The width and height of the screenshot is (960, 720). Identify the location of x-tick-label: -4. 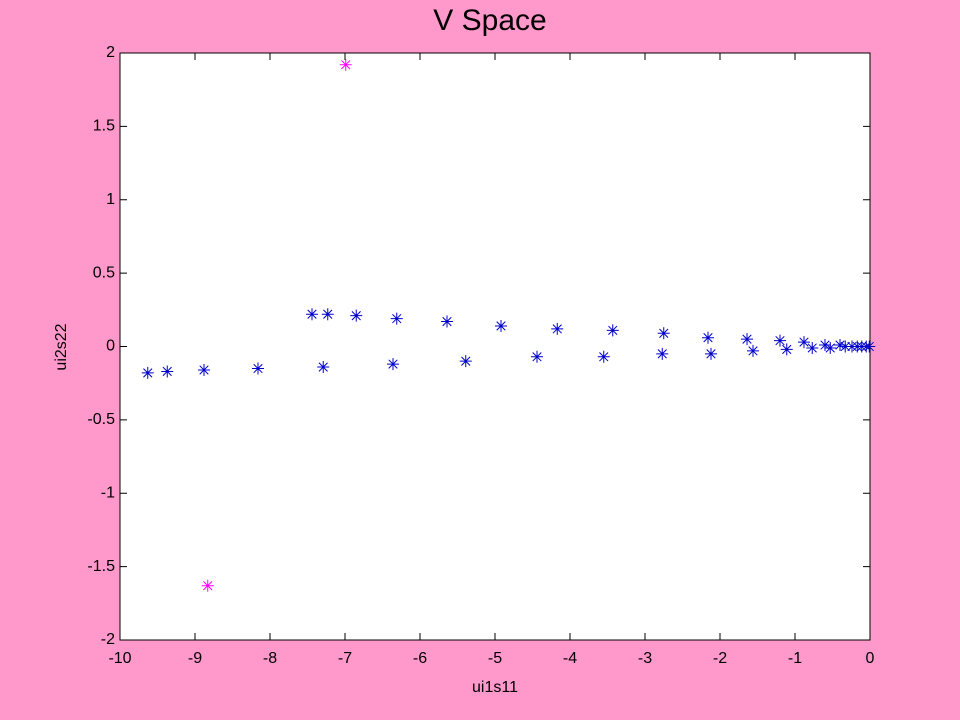
(570, 658).